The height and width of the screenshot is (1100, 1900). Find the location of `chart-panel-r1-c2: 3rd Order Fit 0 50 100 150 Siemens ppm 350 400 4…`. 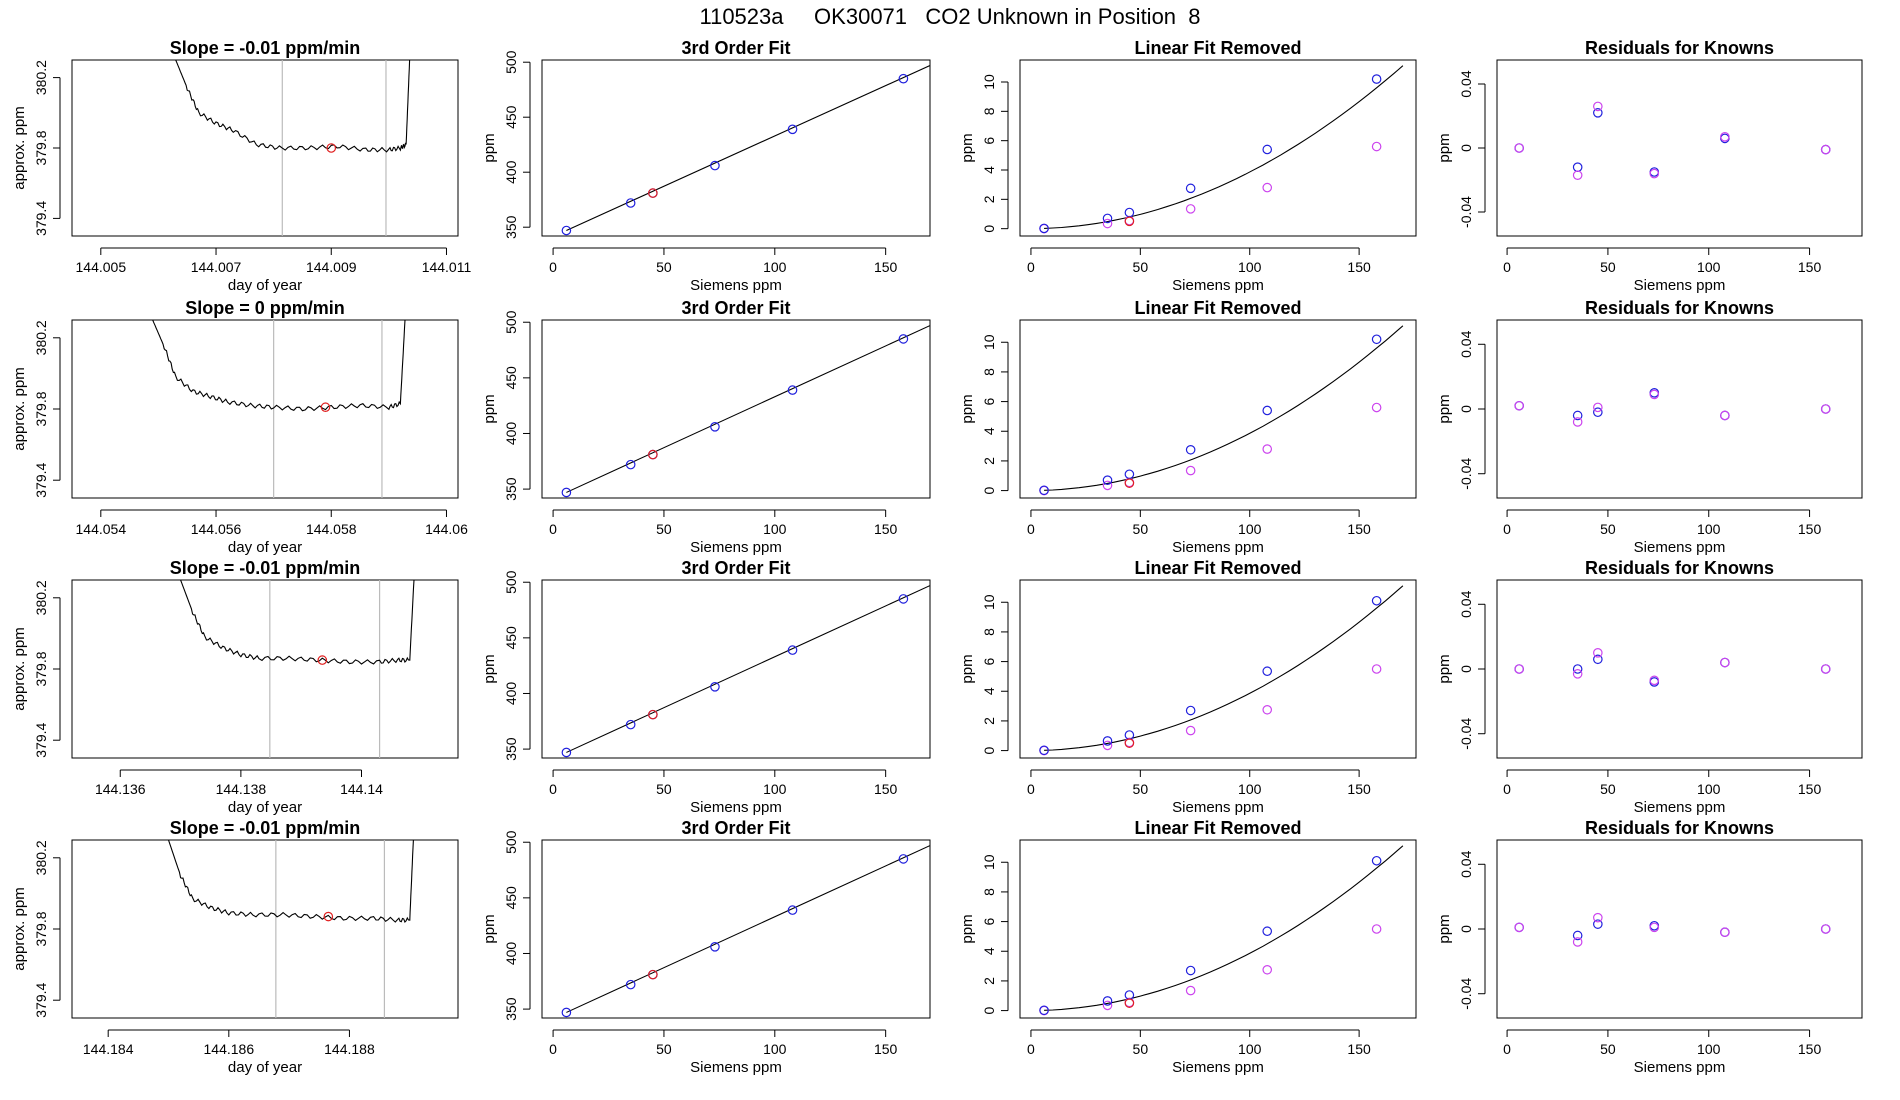

chart-panel-r1-c2: 3rd Order Fit 0 50 100 150 Siemens ppm 350 400 4… is located at coordinates (706, 166).